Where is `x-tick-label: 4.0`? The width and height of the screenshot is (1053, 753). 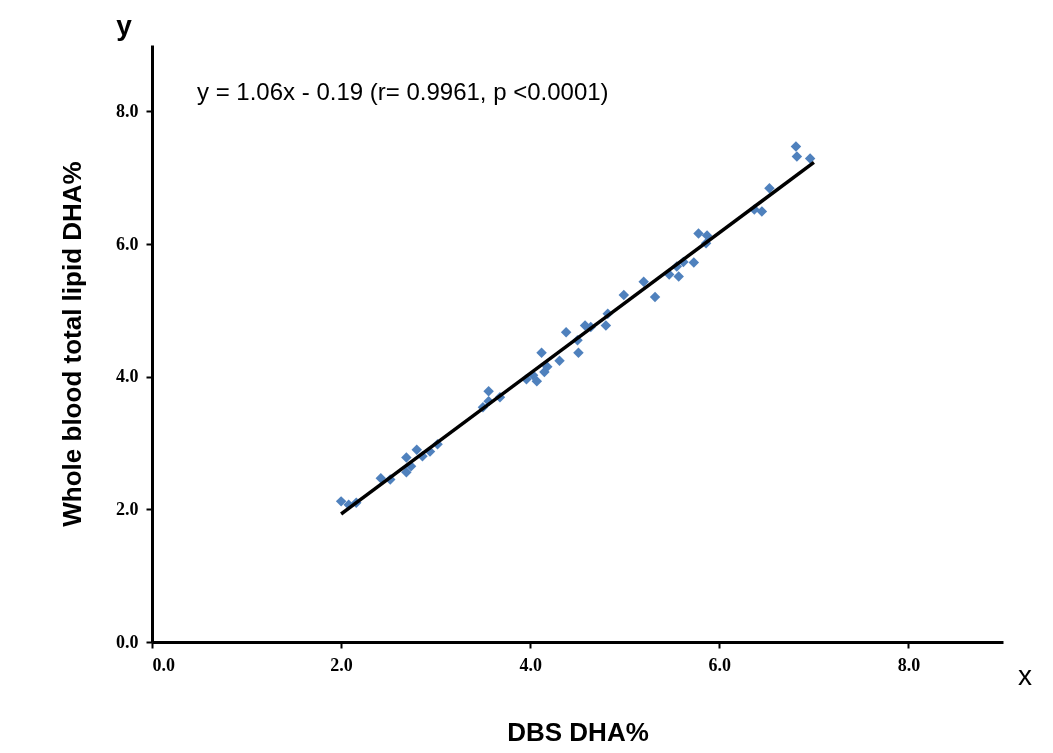
x-tick-label: 4.0 is located at coordinates (530, 664).